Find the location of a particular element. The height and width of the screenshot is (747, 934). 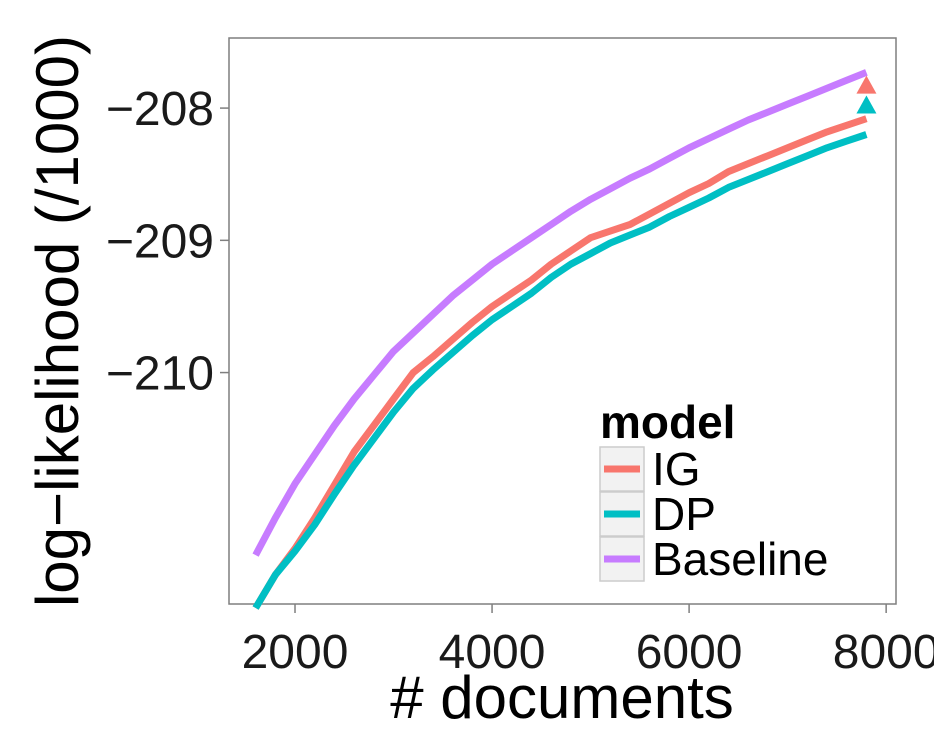

x-tick-label: 2000 is located at coordinates (295, 652).